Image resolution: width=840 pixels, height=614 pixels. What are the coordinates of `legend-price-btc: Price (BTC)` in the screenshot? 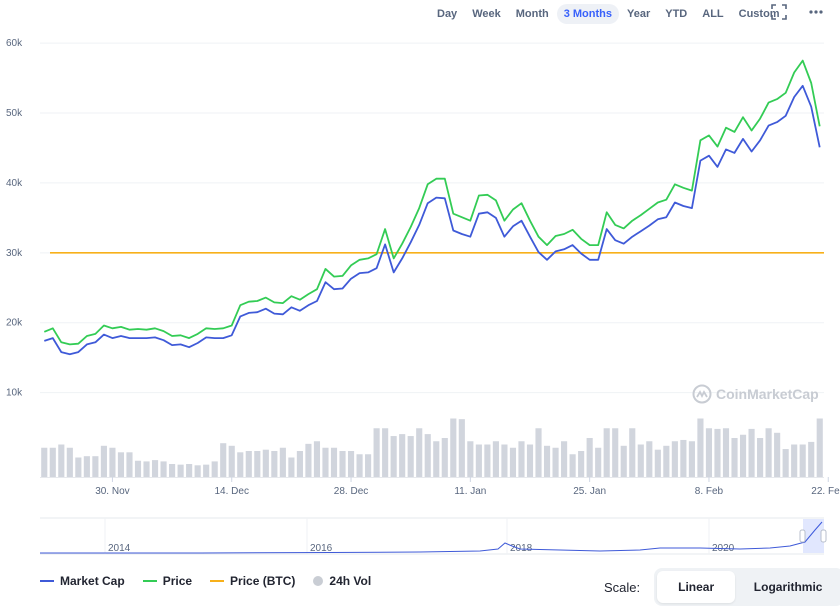 It's located at (252, 581).